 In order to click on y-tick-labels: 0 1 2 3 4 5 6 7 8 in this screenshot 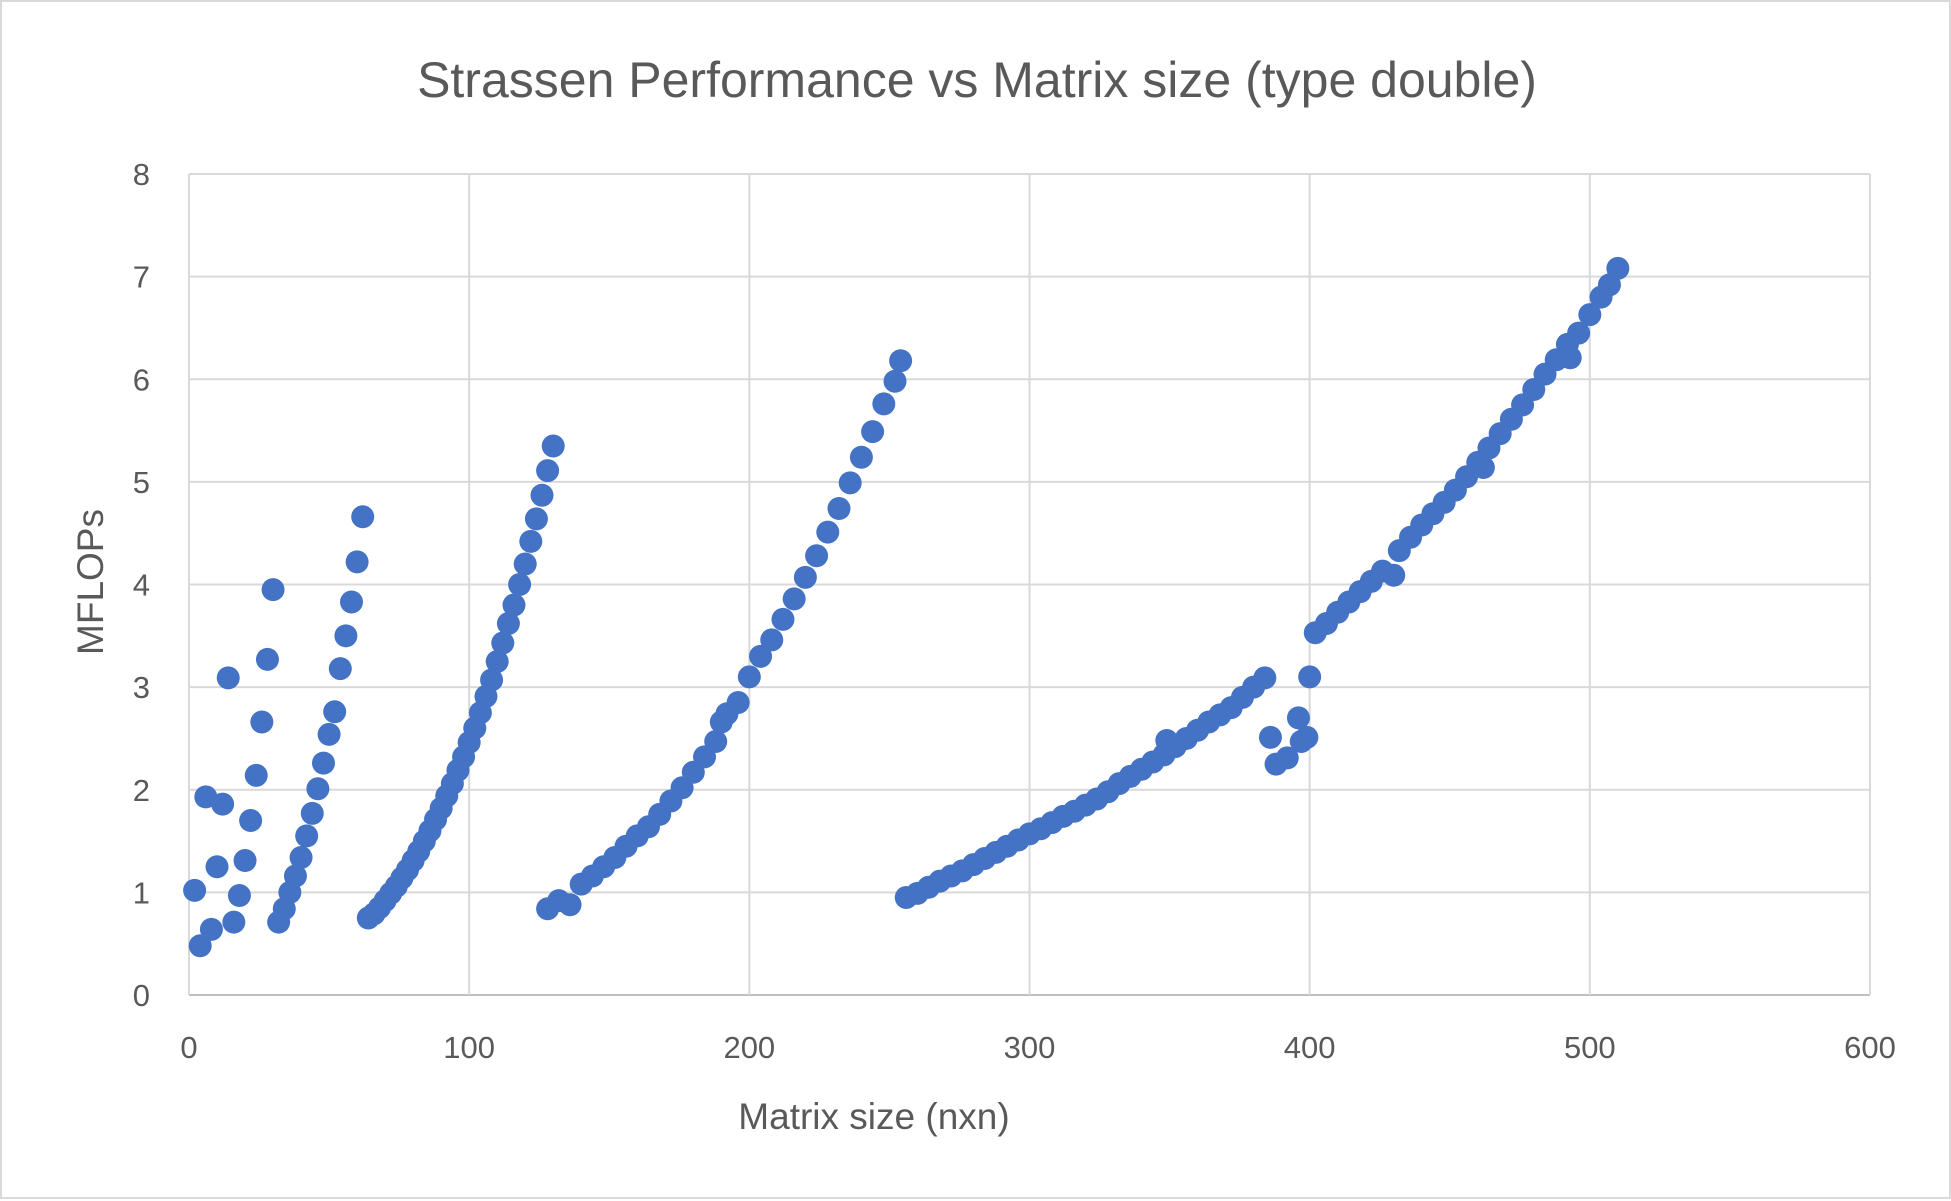, I will do `click(141, 585)`.